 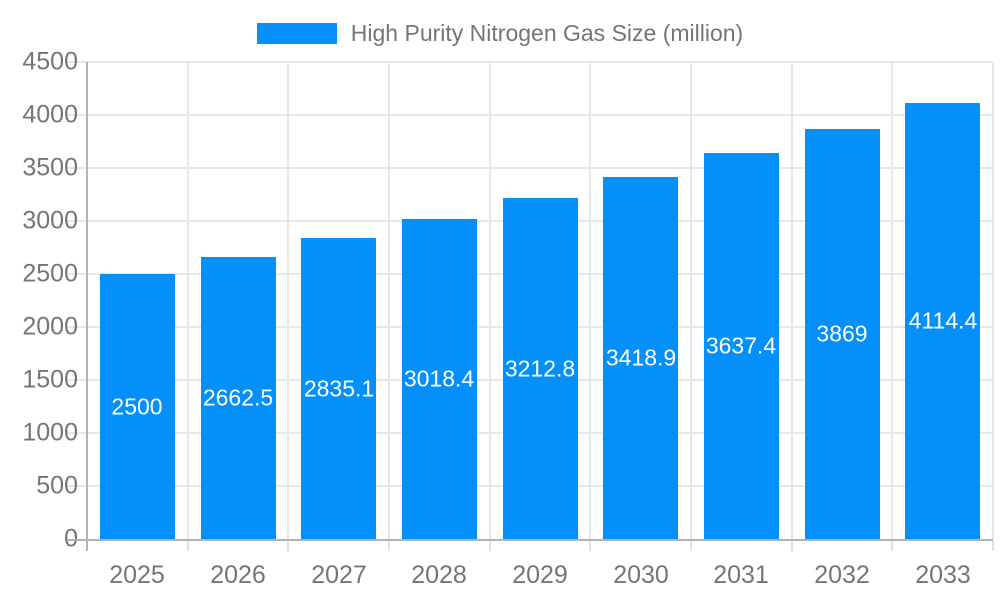 I want to click on bar-value-label: 4114.4, so click(x=943, y=320).